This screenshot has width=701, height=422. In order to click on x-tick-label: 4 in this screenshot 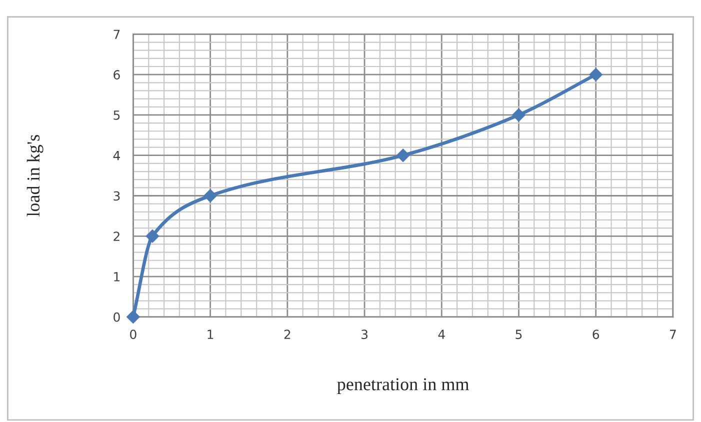, I will do `click(441, 334)`.